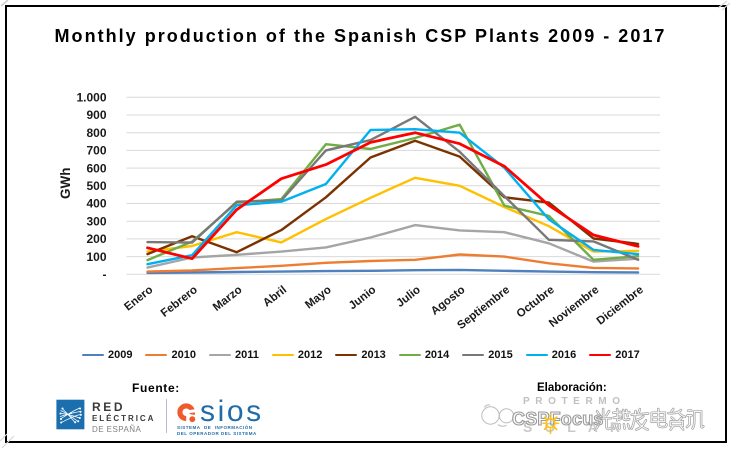 This screenshot has width=730, height=450. What do you see at coordinates (179, 302) in the screenshot?
I see `svg-text: Febrero` at bounding box center [179, 302].